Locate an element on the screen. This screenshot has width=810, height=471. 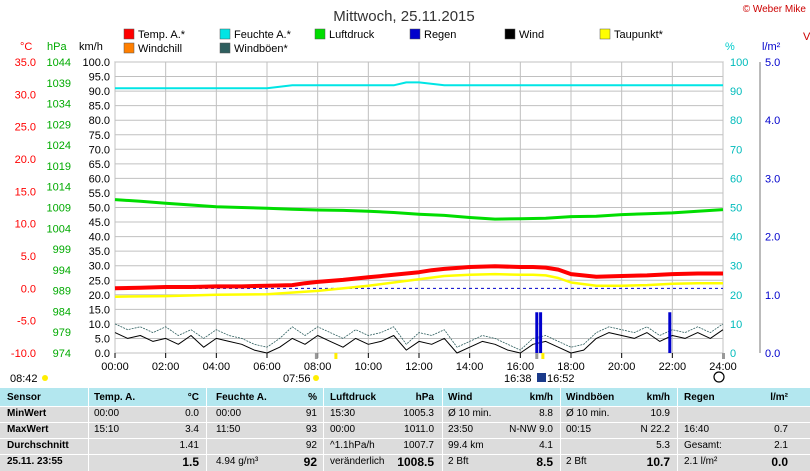
table-cell: 99.4 km is located at coordinates (466, 445).